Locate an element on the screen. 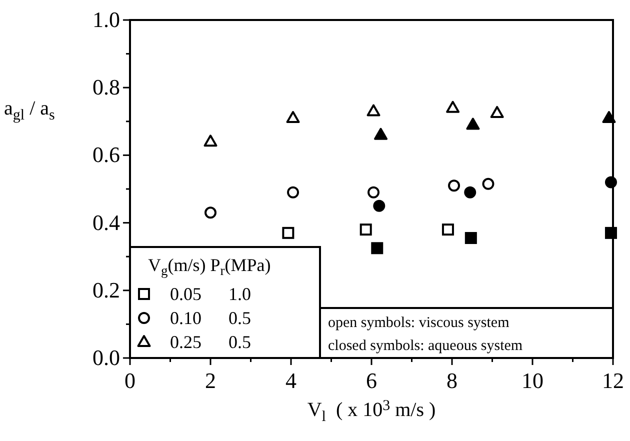 The image size is (630, 441). y-tick-label: 0.4 is located at coordinates (106, 222).